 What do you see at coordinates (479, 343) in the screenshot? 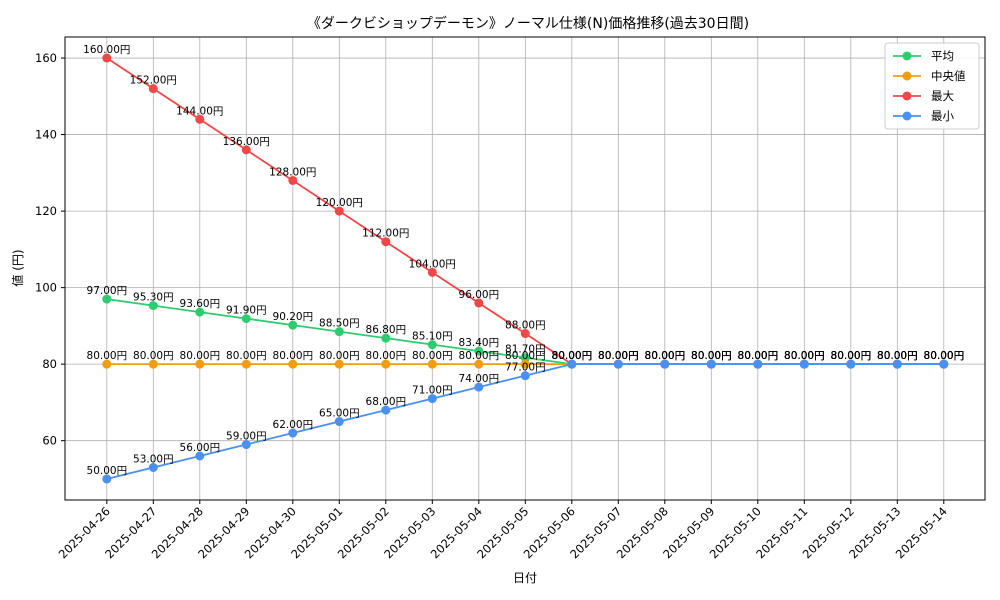
I see `data-label: 83.40円` at bounding box center [479, 343].